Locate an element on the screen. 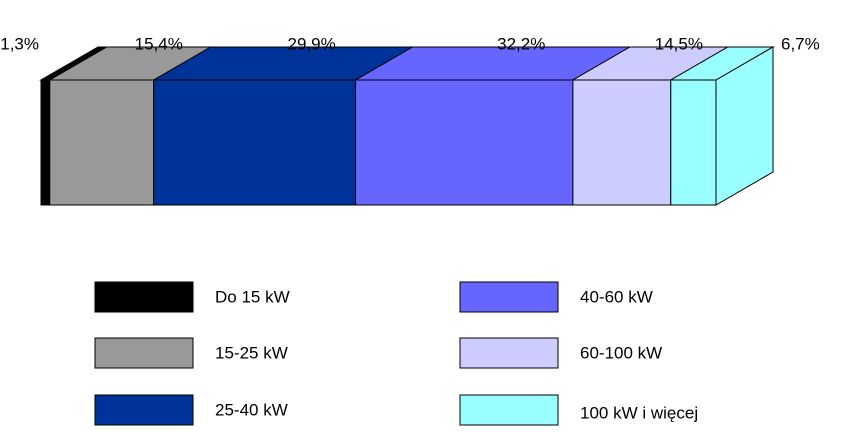 The width and height of the screenshot is (850, 432). legend-label: 25-40 kW is located at coordinates (251, 409).